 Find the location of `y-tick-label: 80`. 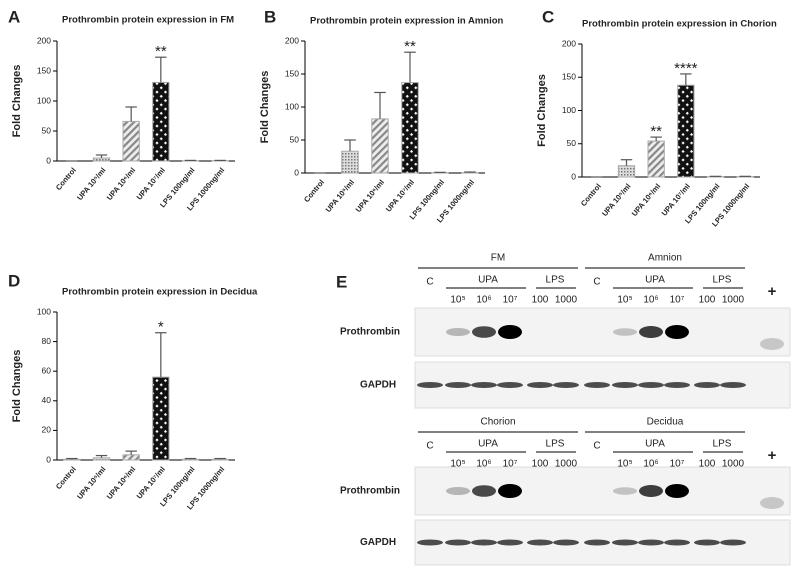

y-tick-label: 80 is located at coordinates (47, 341).